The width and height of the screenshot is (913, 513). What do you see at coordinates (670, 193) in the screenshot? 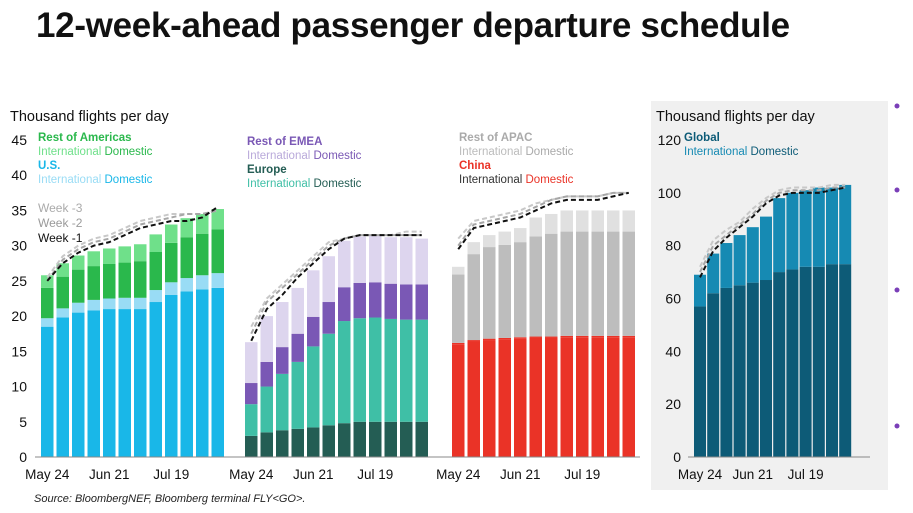
I see `y-tick-label: 100` at bounding box center [670, 193].